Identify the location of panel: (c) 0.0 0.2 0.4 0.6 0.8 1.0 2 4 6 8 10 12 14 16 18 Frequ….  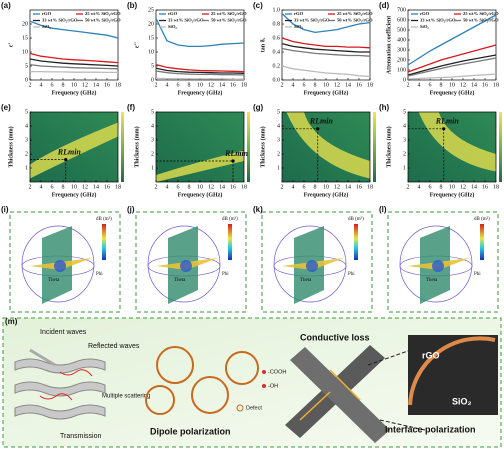
(313, 48).